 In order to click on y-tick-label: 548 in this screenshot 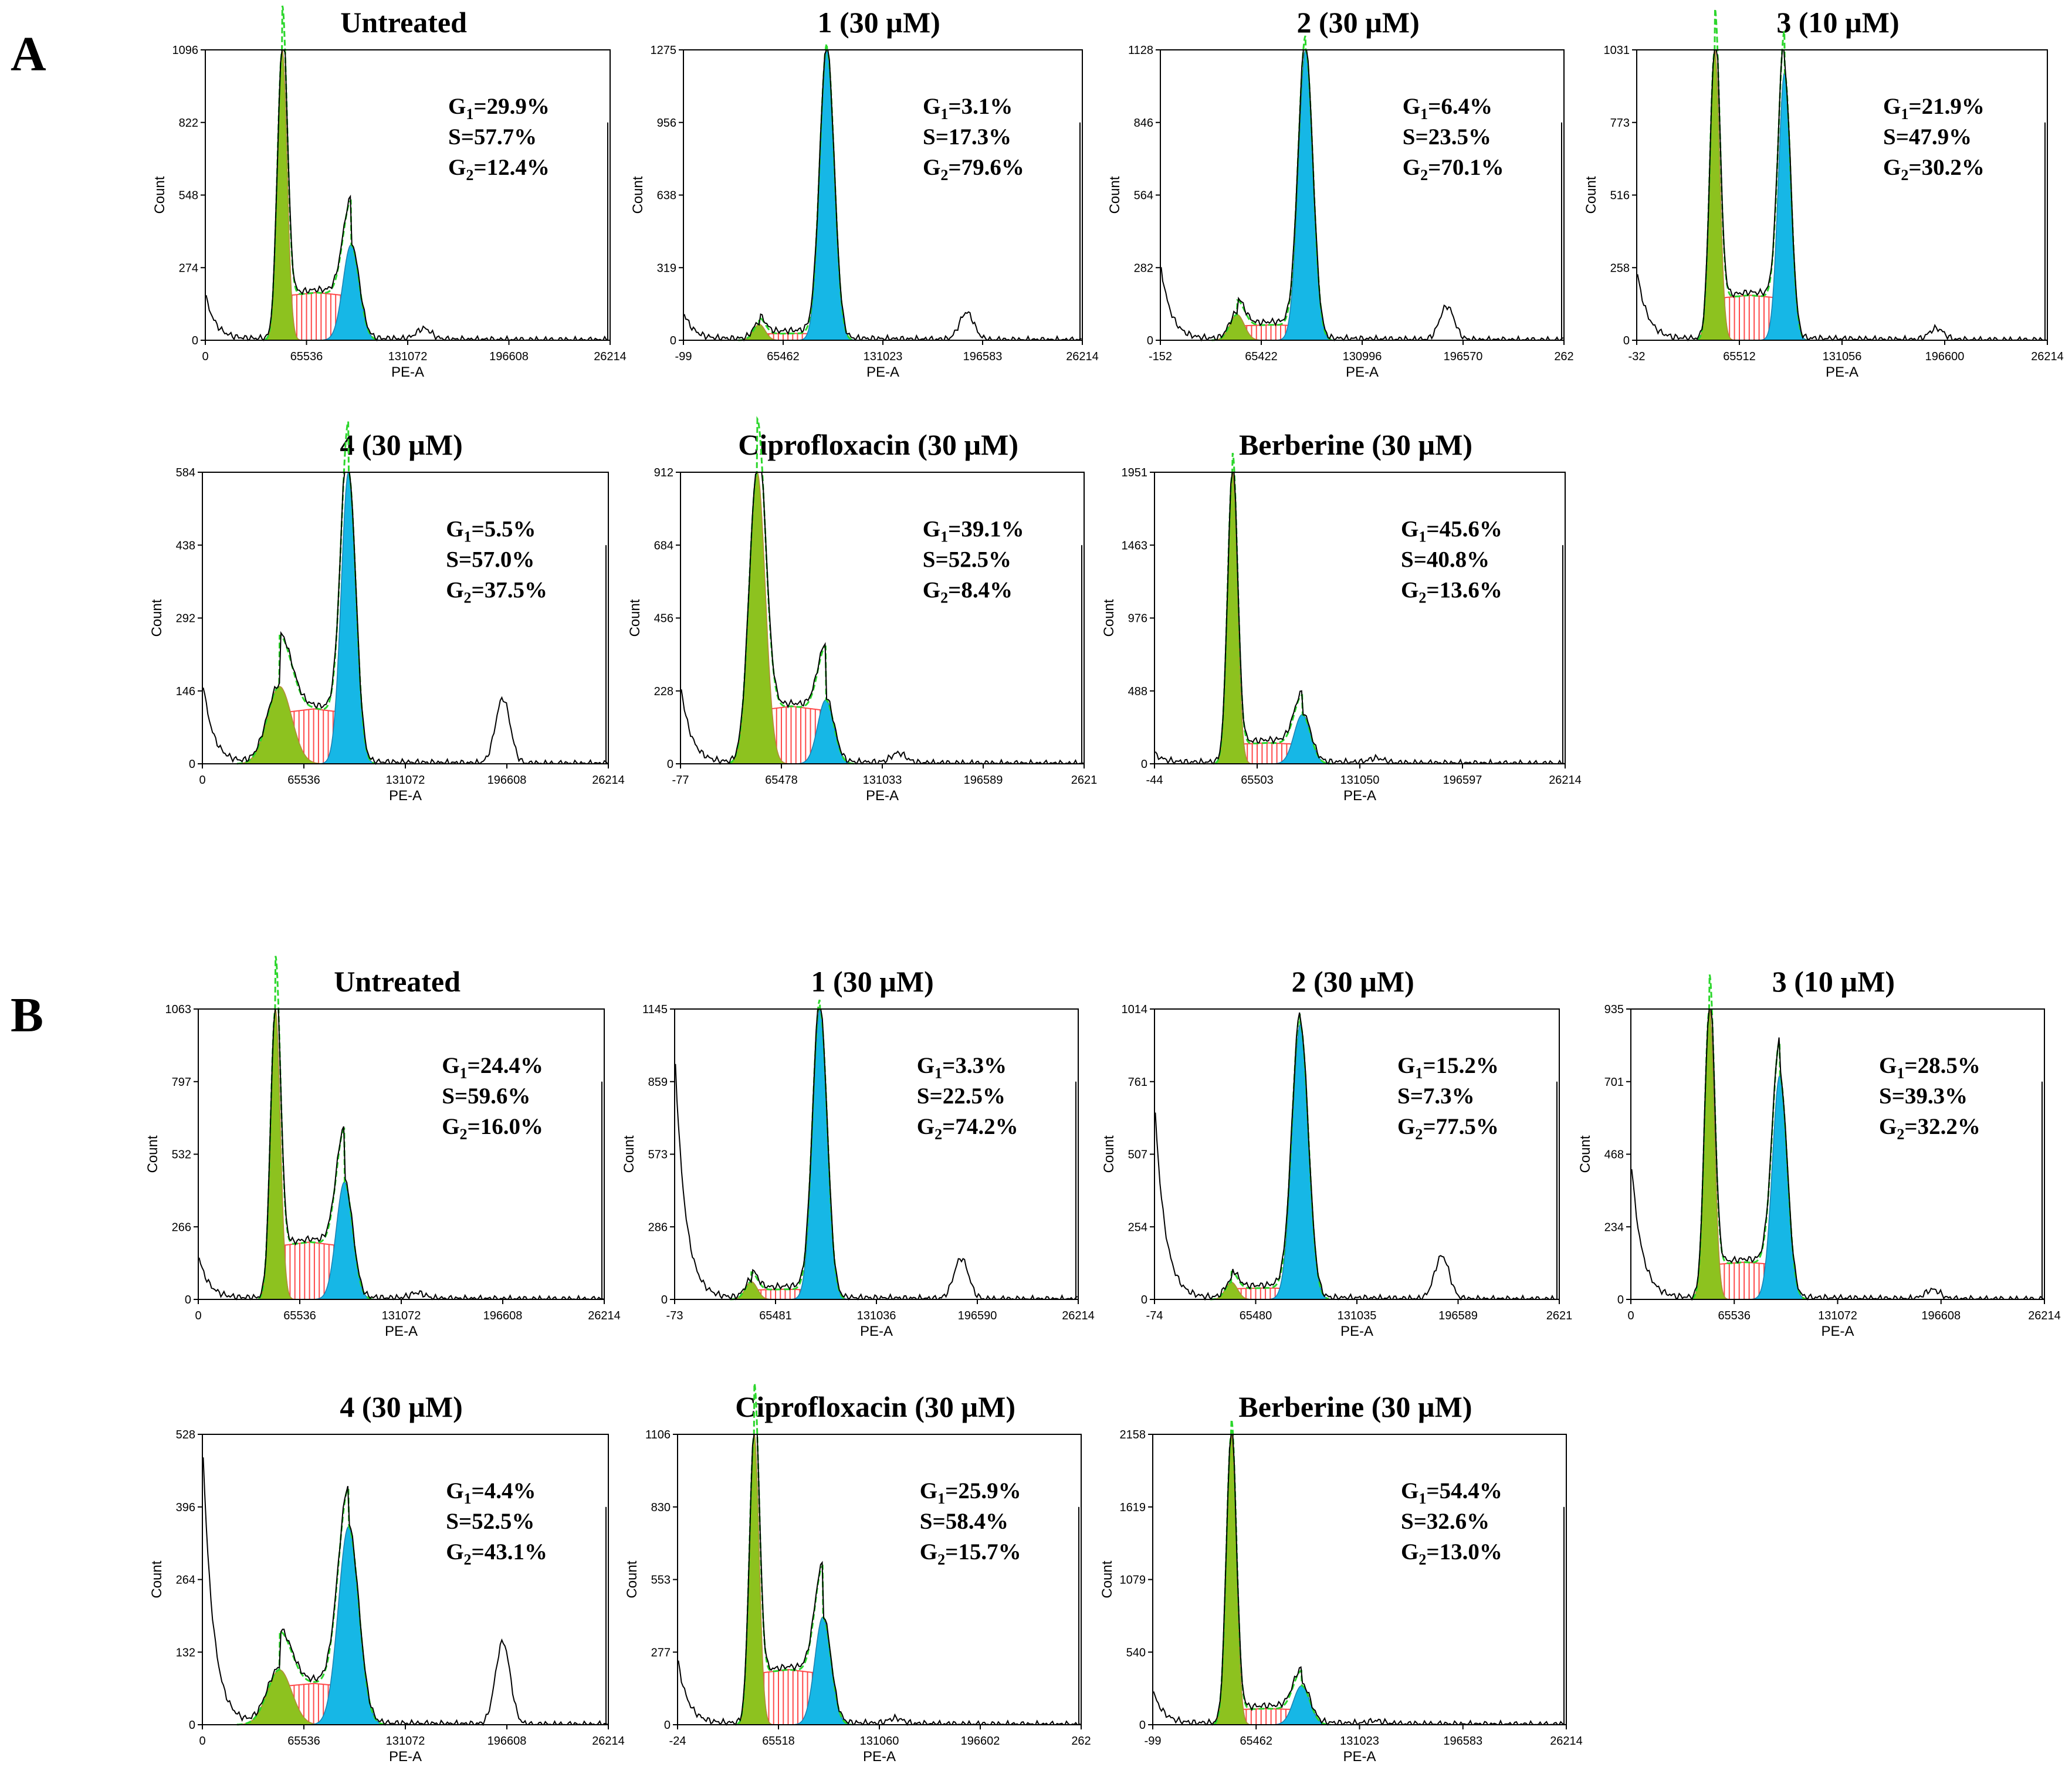, I will do `click(189, 195)`.